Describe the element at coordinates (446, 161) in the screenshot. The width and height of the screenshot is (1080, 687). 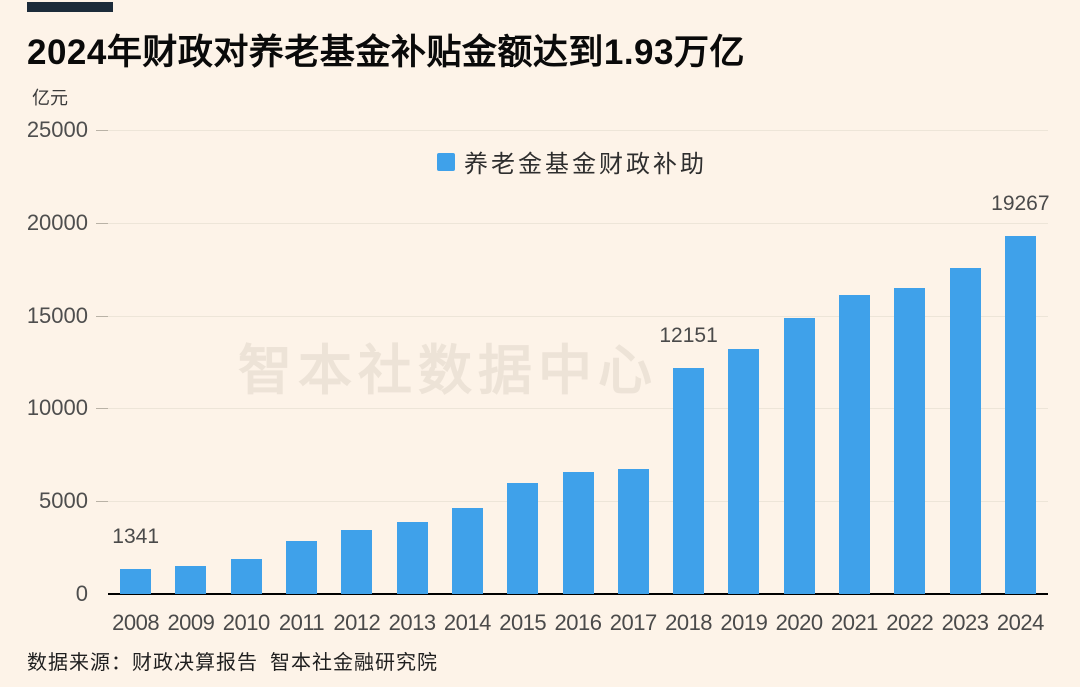
I see `legend-marker-icon` at that location.